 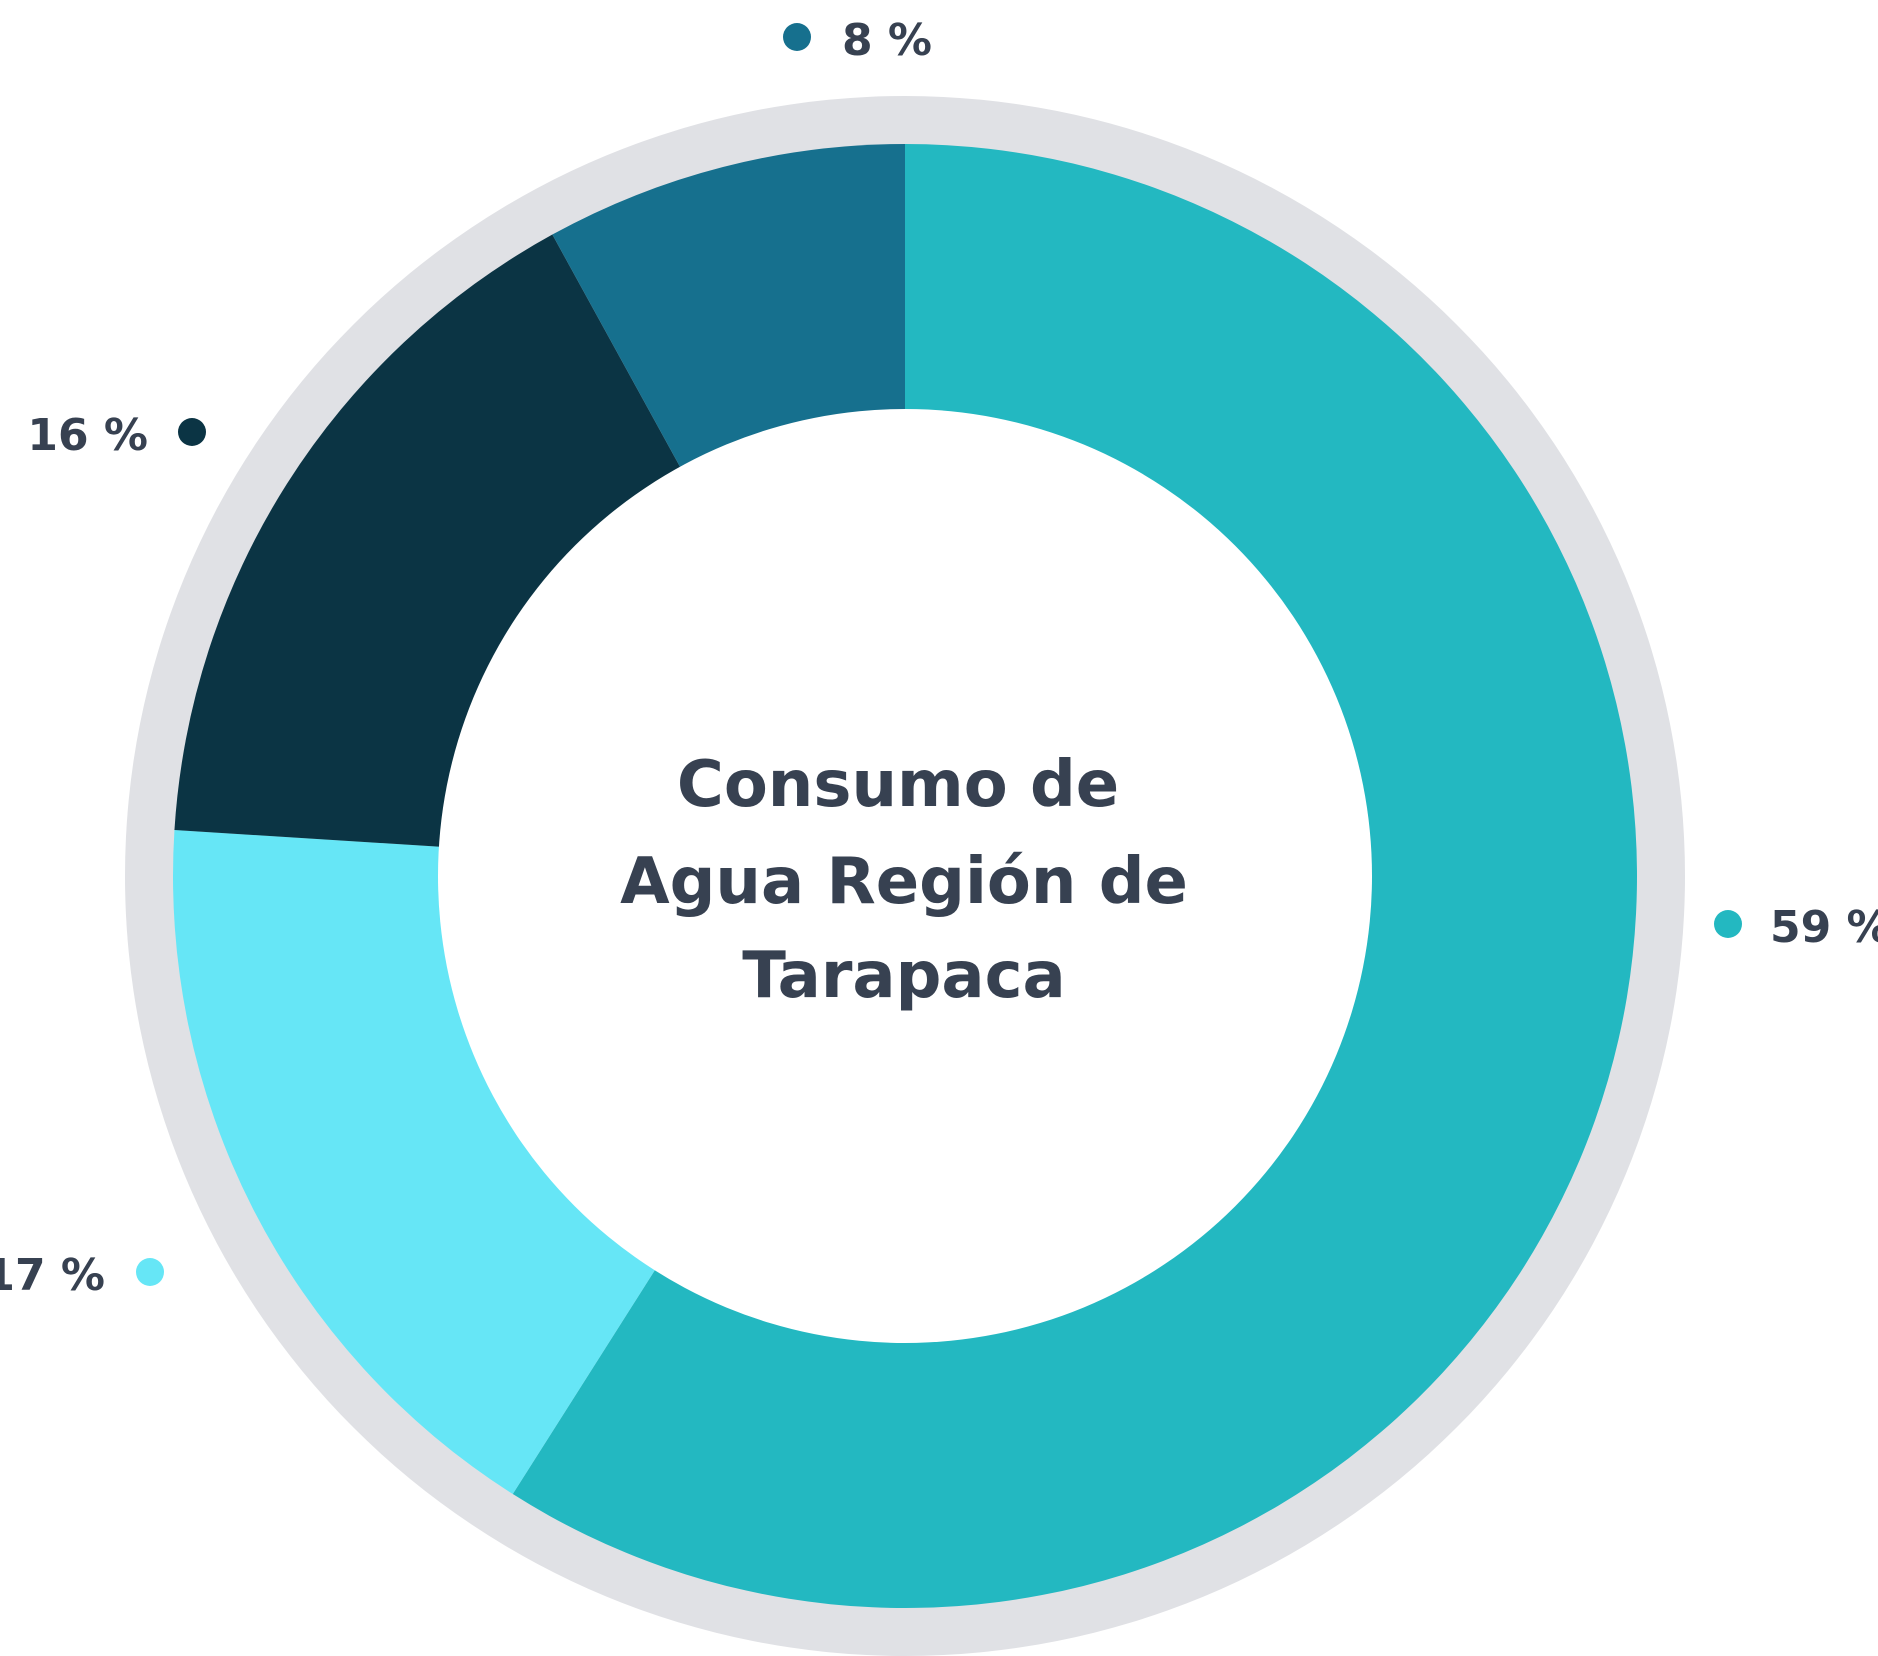 I want to click on chart-title-line-3: Tarapaca, so click(x=903, y=976).